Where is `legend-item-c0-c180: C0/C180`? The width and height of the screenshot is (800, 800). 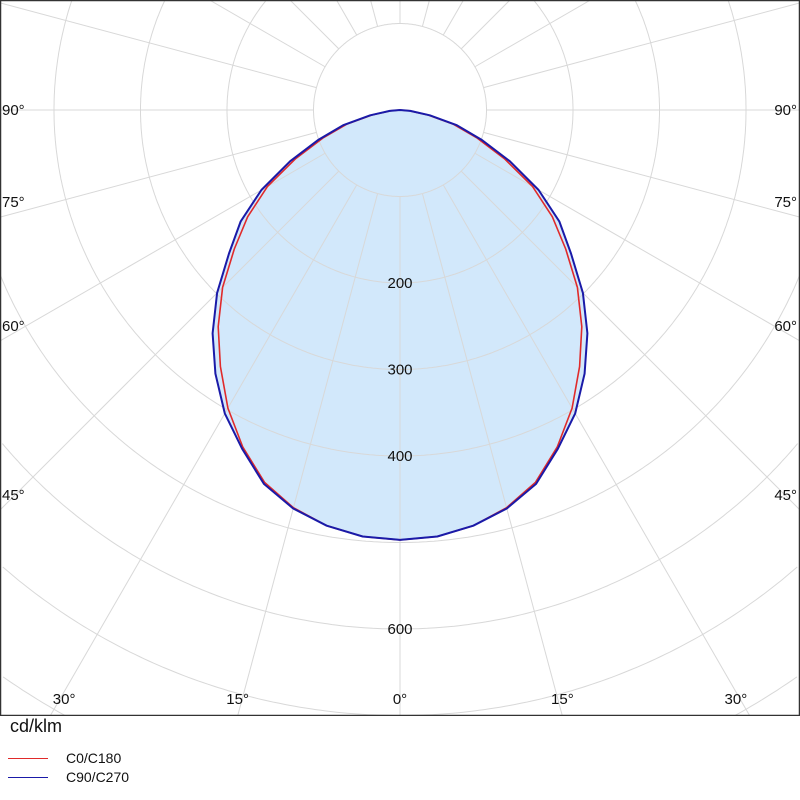 legend-item-c0-c180: C0/C180 is located at coordinates (64, 758).